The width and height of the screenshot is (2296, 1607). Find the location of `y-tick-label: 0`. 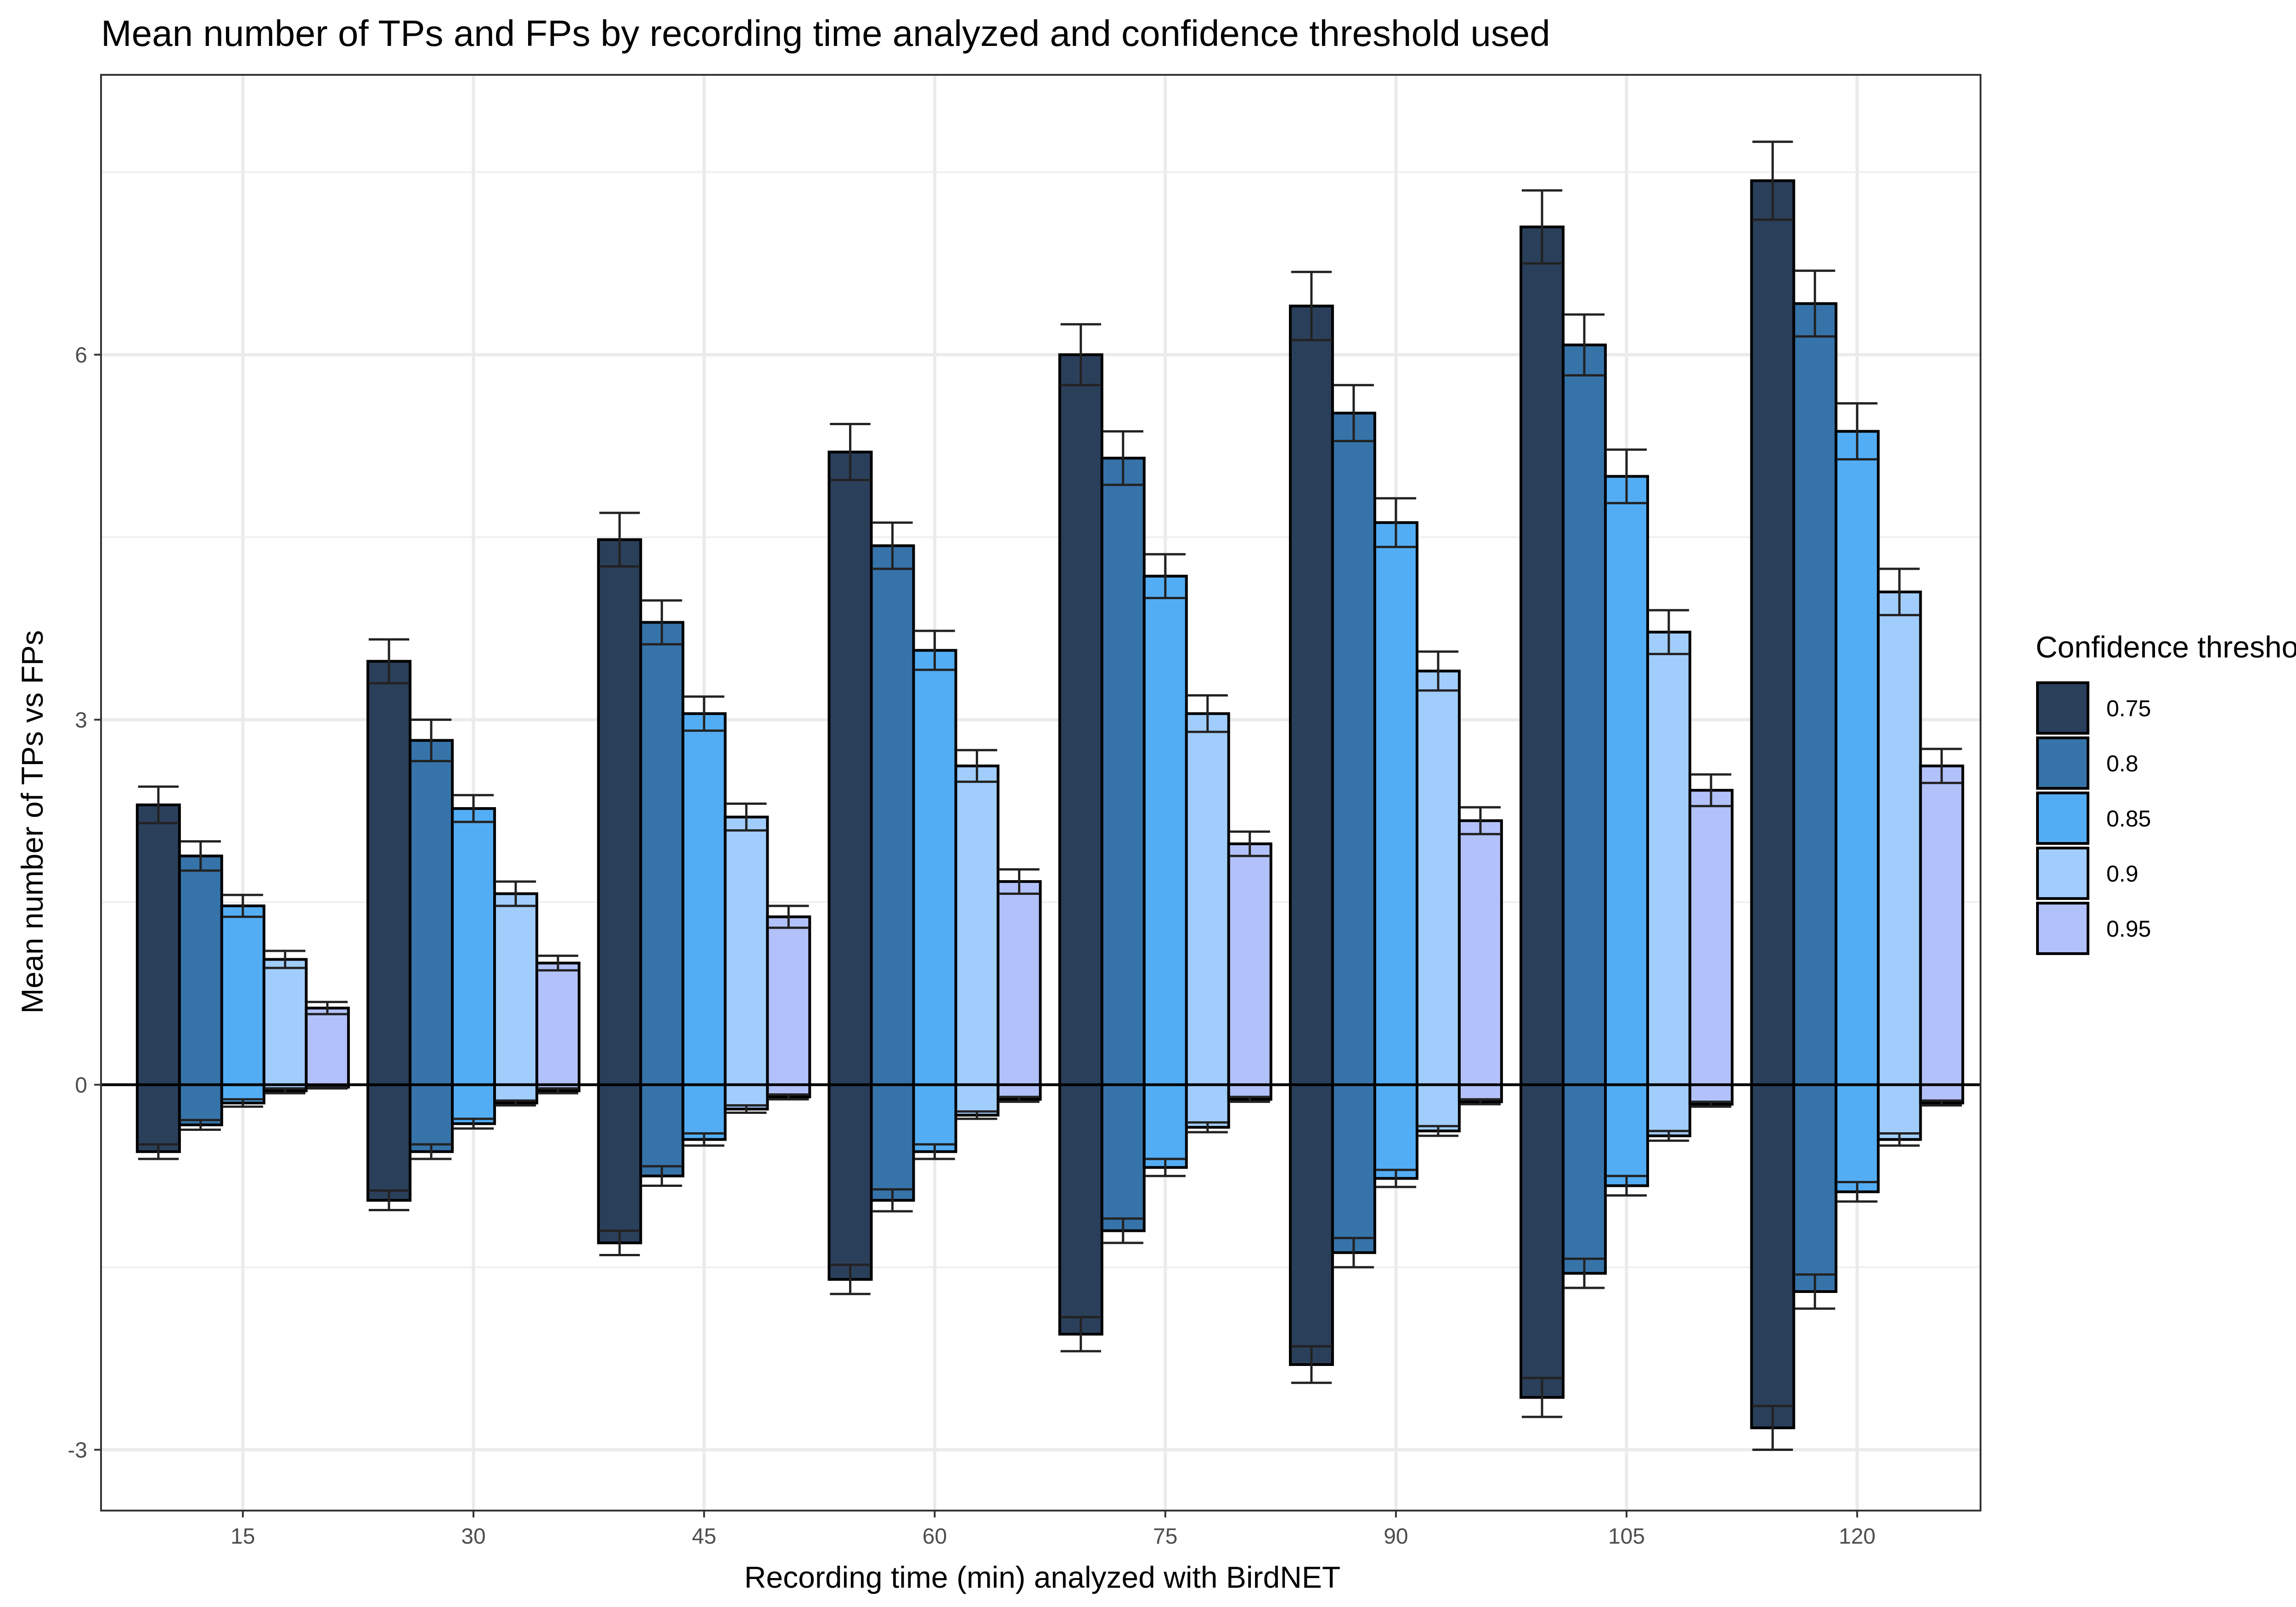

y-tick-label: 0 is located at coordinates (81, 1085).